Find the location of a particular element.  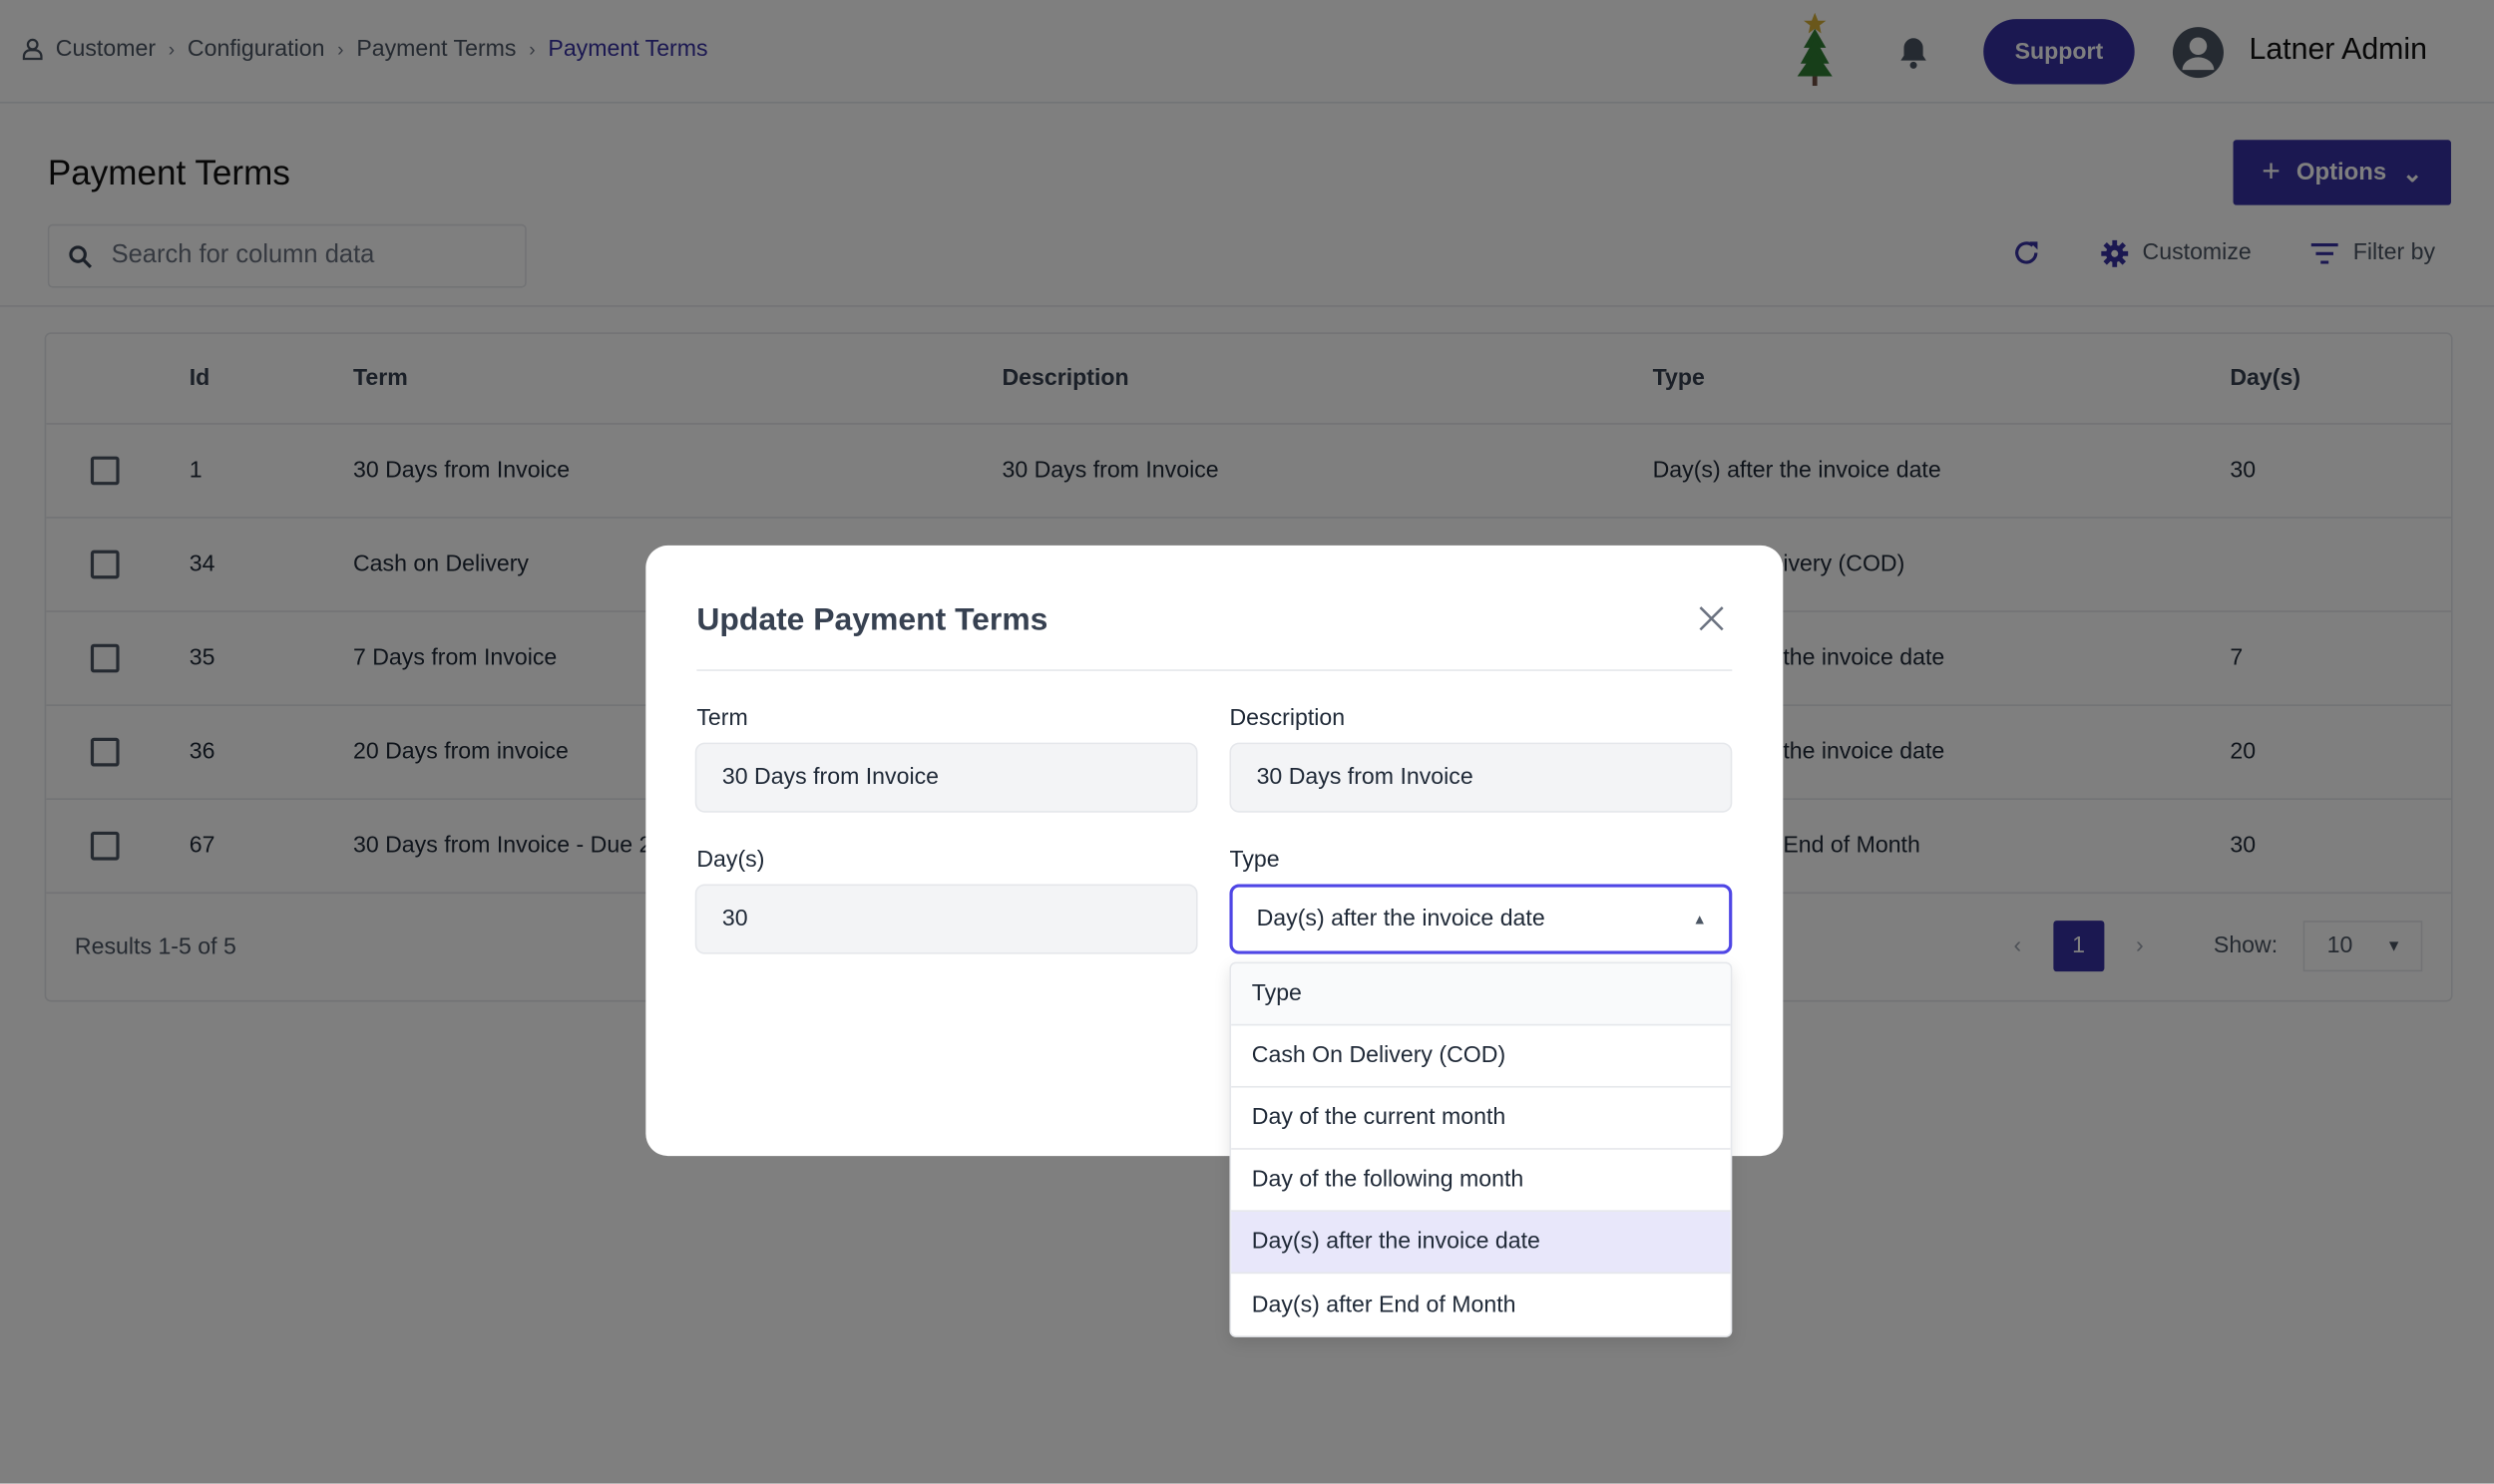

divider is located at coordinates (1214, 670).